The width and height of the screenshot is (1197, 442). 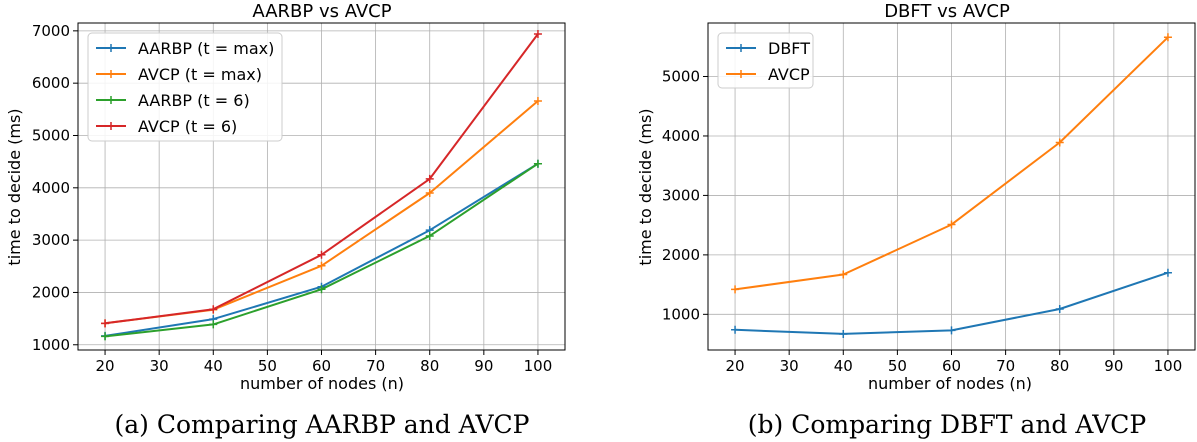 What do you see at coordinates (51, 83) in the screenshot?
I see `y-tick-label: 6000` at bounding box center [51, 83].